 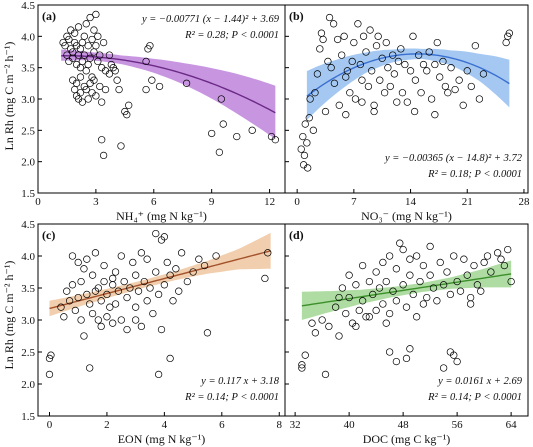 What do you see at coordinates (480, 381) in the screenshot?
I see `equation-annotation: y = 0.0161 x + 2.69` at bounding box center [480, 381].